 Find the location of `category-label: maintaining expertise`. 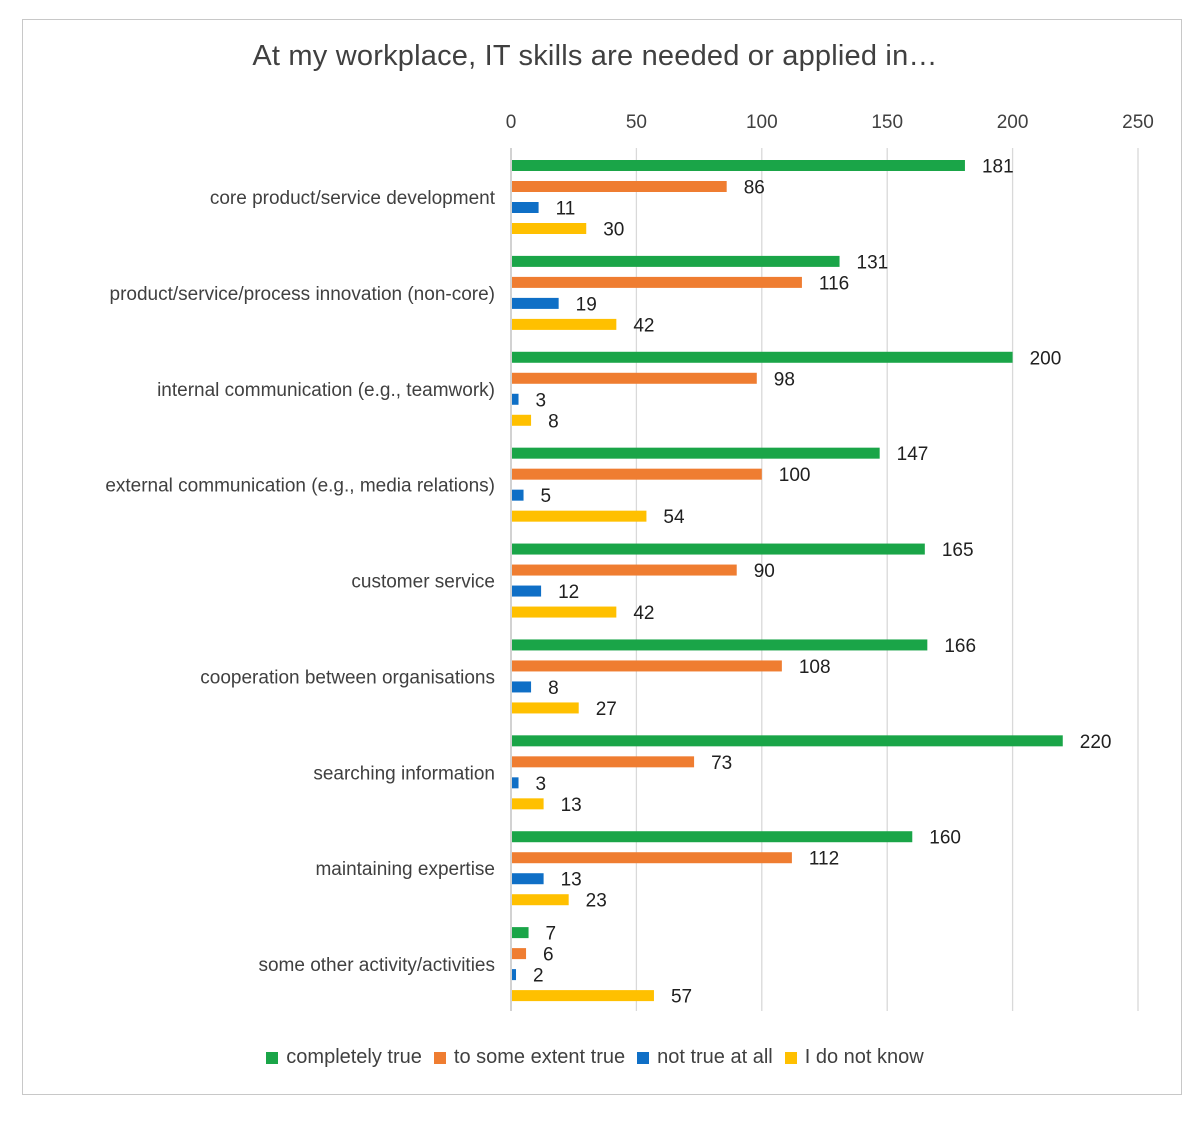

category-label: maintaining expertise is located at coordinates (405, 869).